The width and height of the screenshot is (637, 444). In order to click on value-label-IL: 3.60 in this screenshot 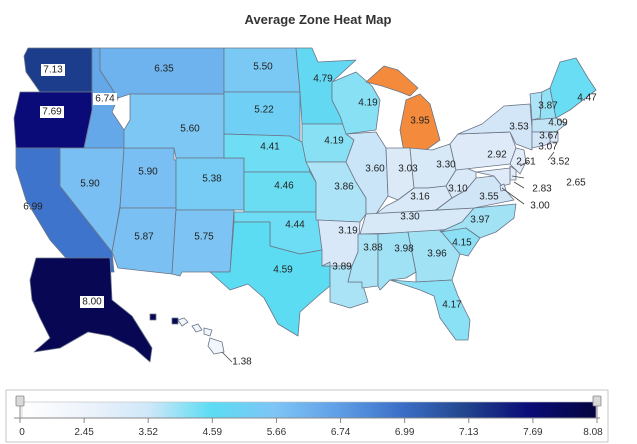, I will do `click(375, 169)`.